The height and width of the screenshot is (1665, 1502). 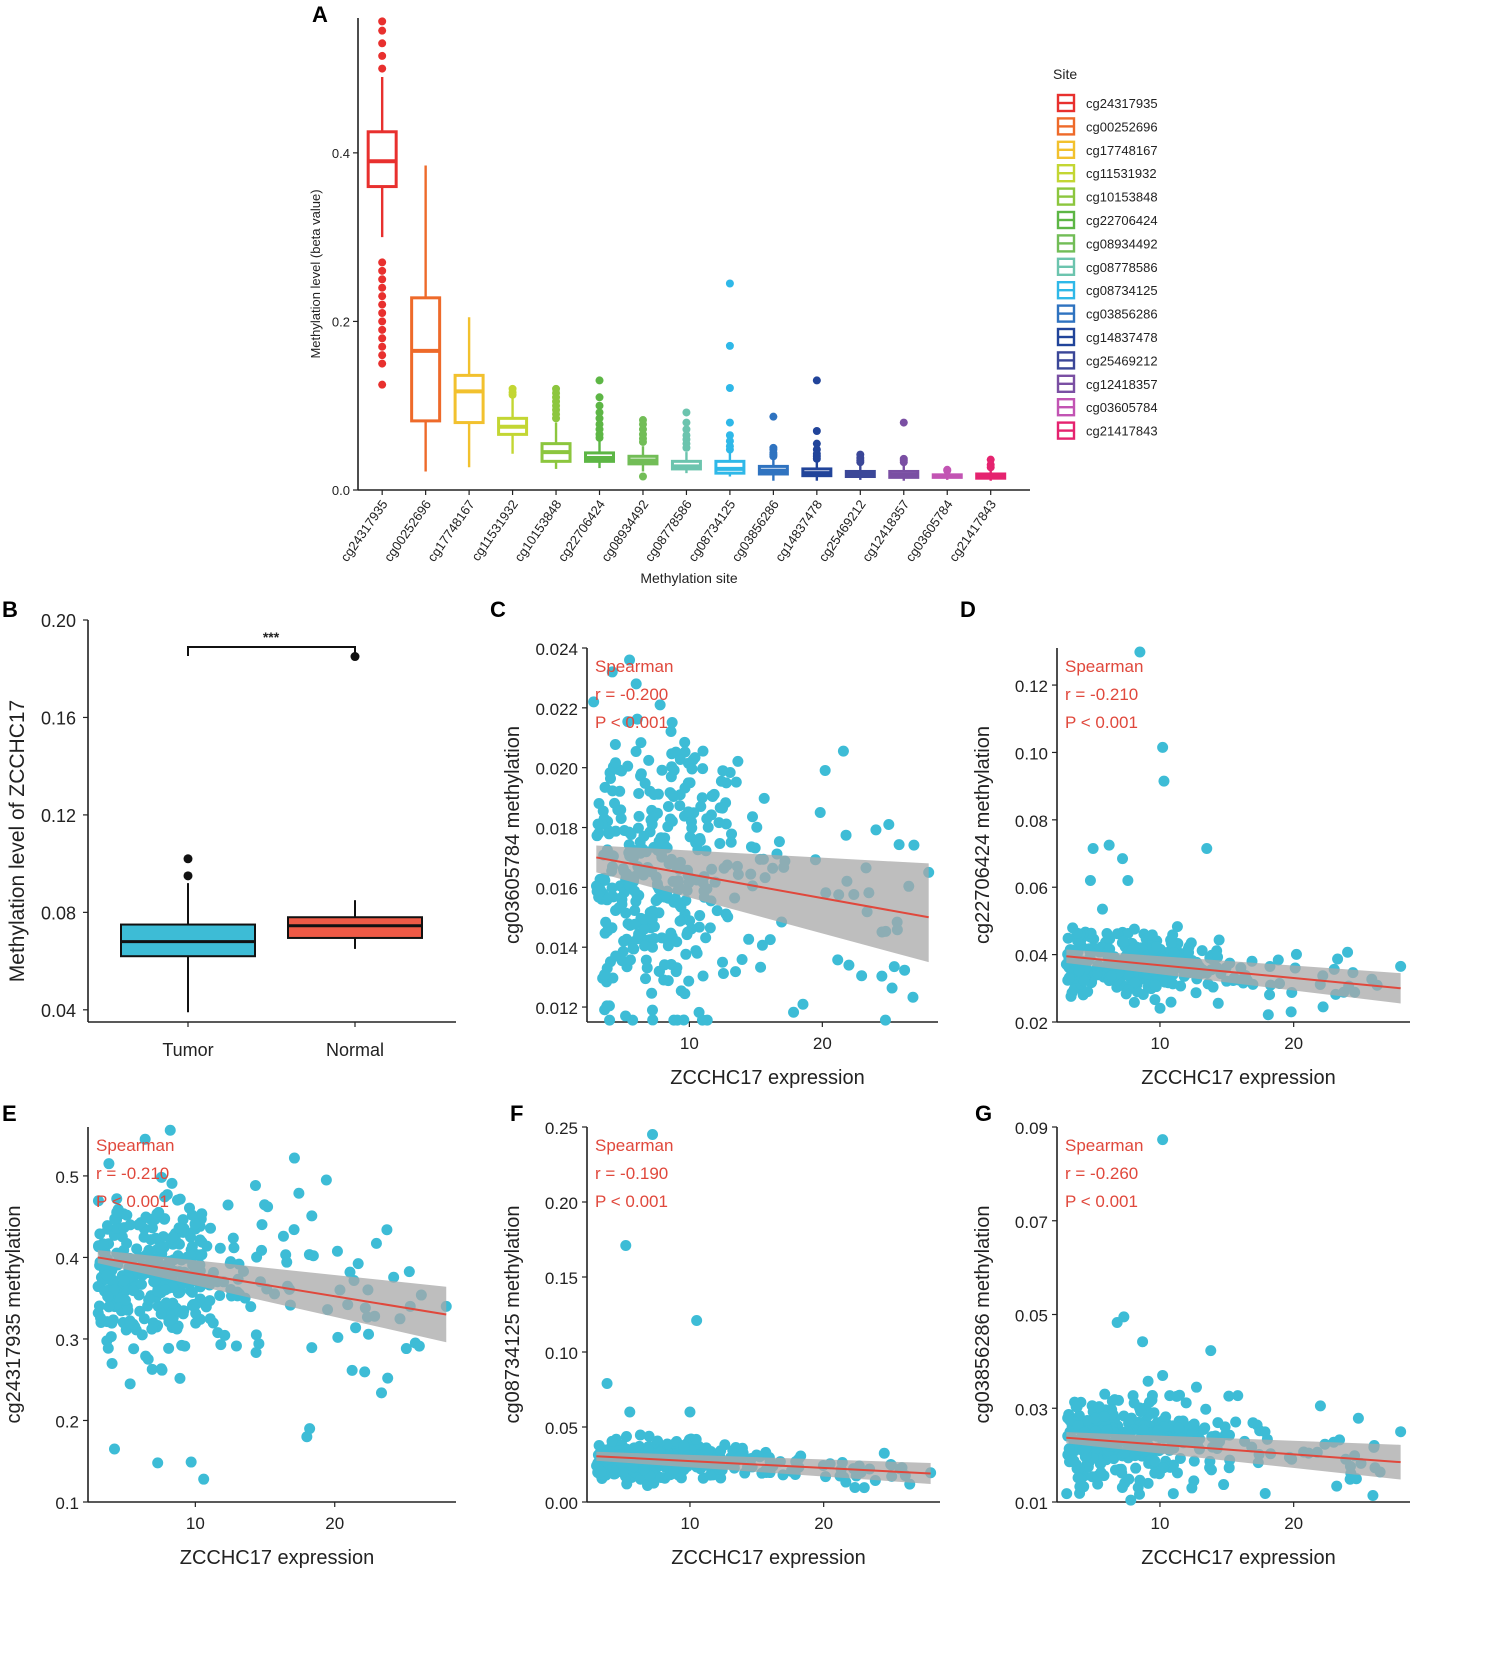 I want to click on panel-c-ytick-label: 0.012, so click(x=556, y=1008).